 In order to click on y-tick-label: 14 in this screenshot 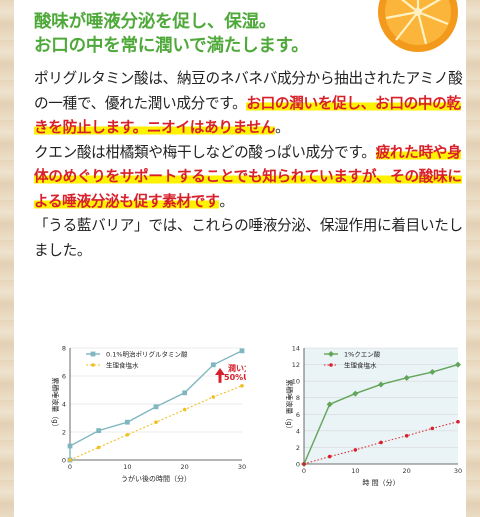, I will do `click(296, 349)`.